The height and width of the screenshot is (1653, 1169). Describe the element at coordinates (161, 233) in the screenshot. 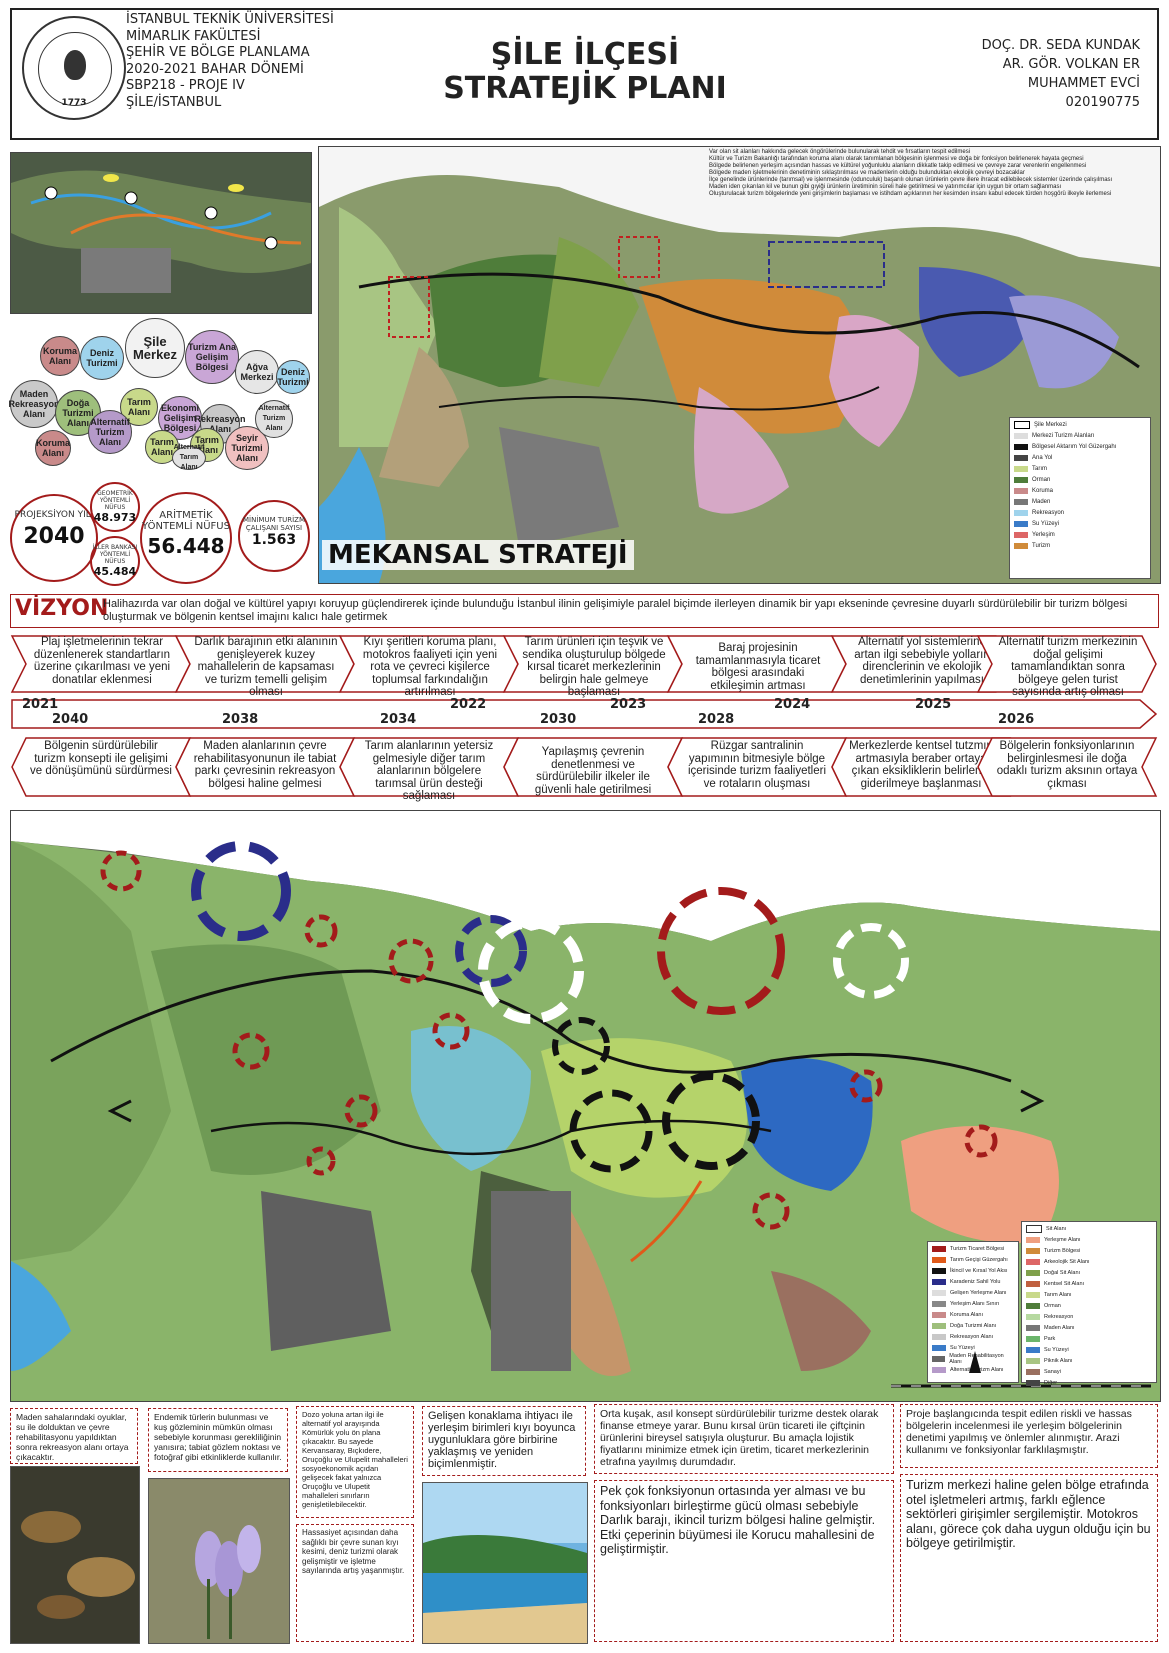

I see `overview-map` at that location.